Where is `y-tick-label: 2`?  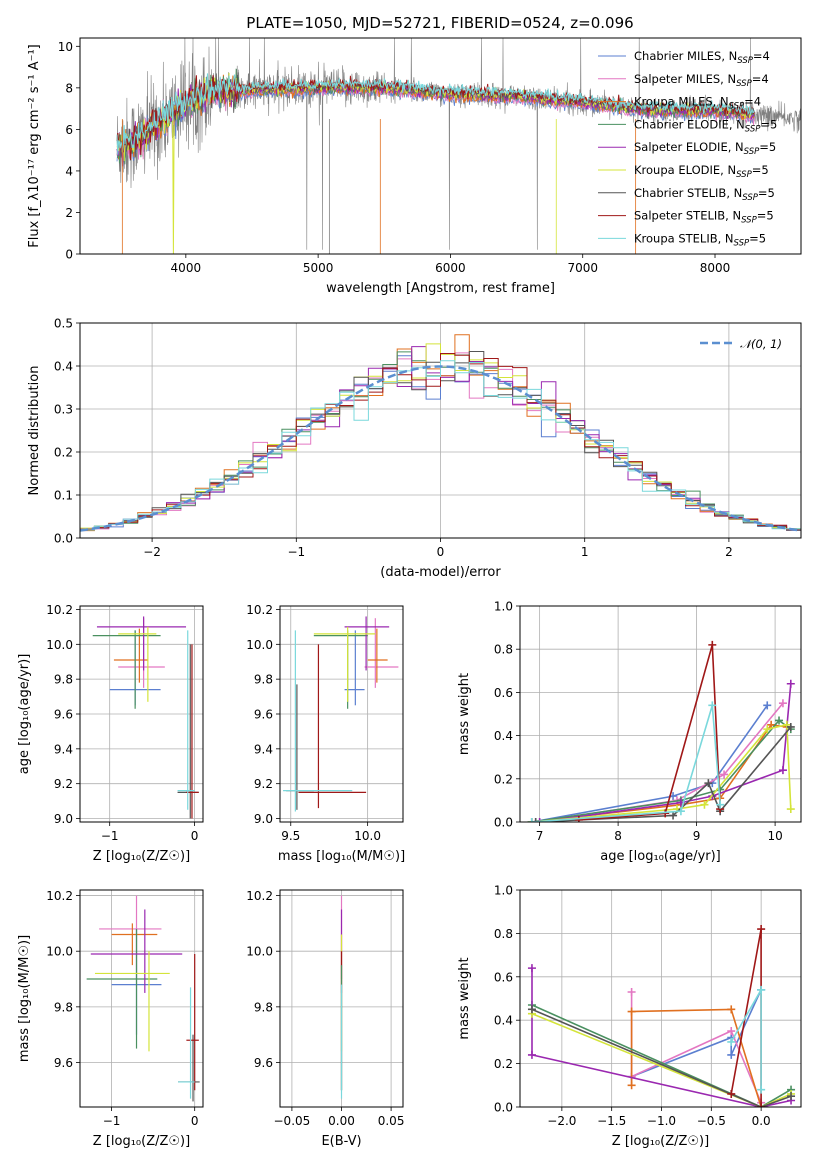 y-tick-label: 2 is located at coordinates (69, 213).